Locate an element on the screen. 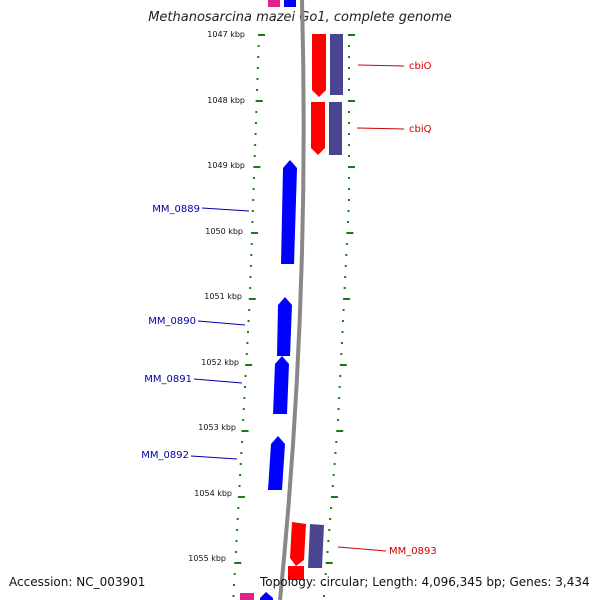  gene-label-MM_0889: MM_0889 is located at coordinates (176, 209).